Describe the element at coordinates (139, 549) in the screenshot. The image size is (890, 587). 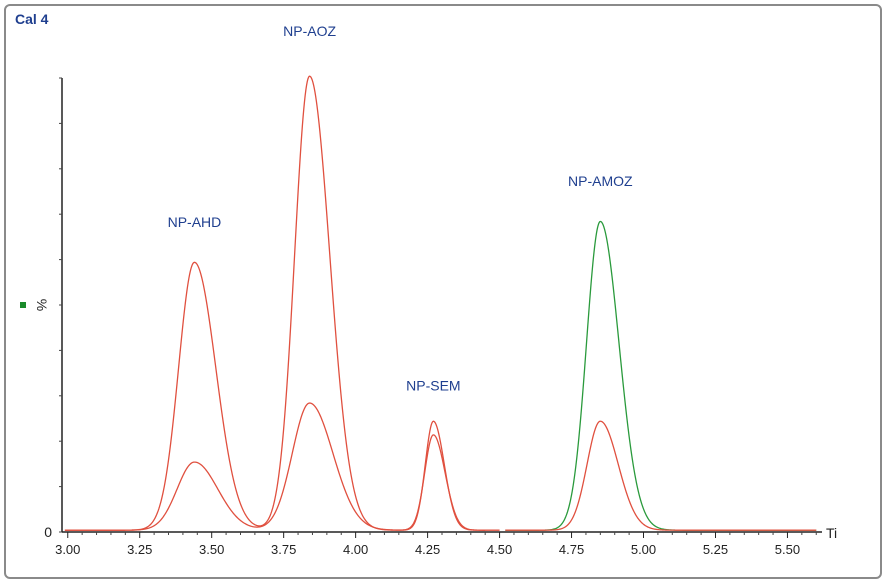
I see `x-tick-label: 3.25` at that location.